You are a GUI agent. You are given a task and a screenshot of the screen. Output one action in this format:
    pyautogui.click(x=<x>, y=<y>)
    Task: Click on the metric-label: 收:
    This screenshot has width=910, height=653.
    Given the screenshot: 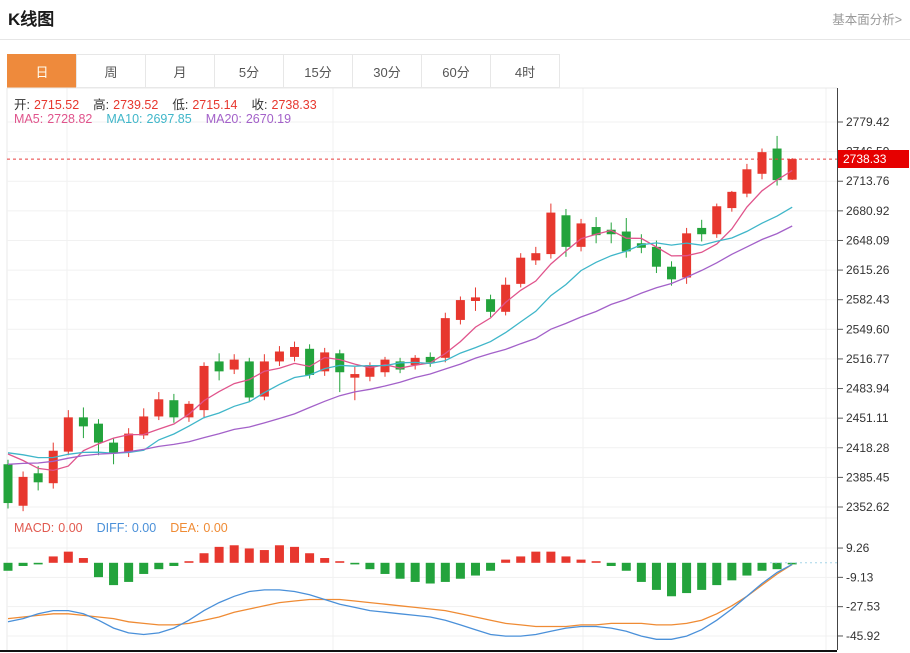 What is the action you would take?
    pyautogui.click(x=259, y=105)
    